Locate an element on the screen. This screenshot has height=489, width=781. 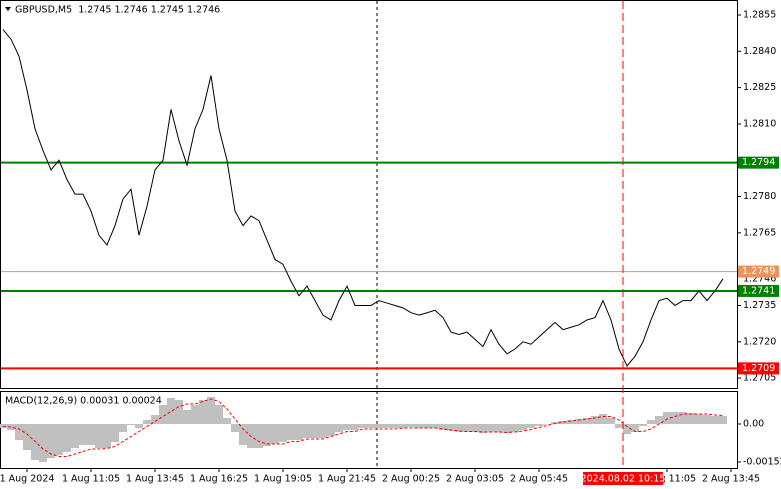
x-tick-label: 2 Aug 00:25 is located at coordinates (411, 479).